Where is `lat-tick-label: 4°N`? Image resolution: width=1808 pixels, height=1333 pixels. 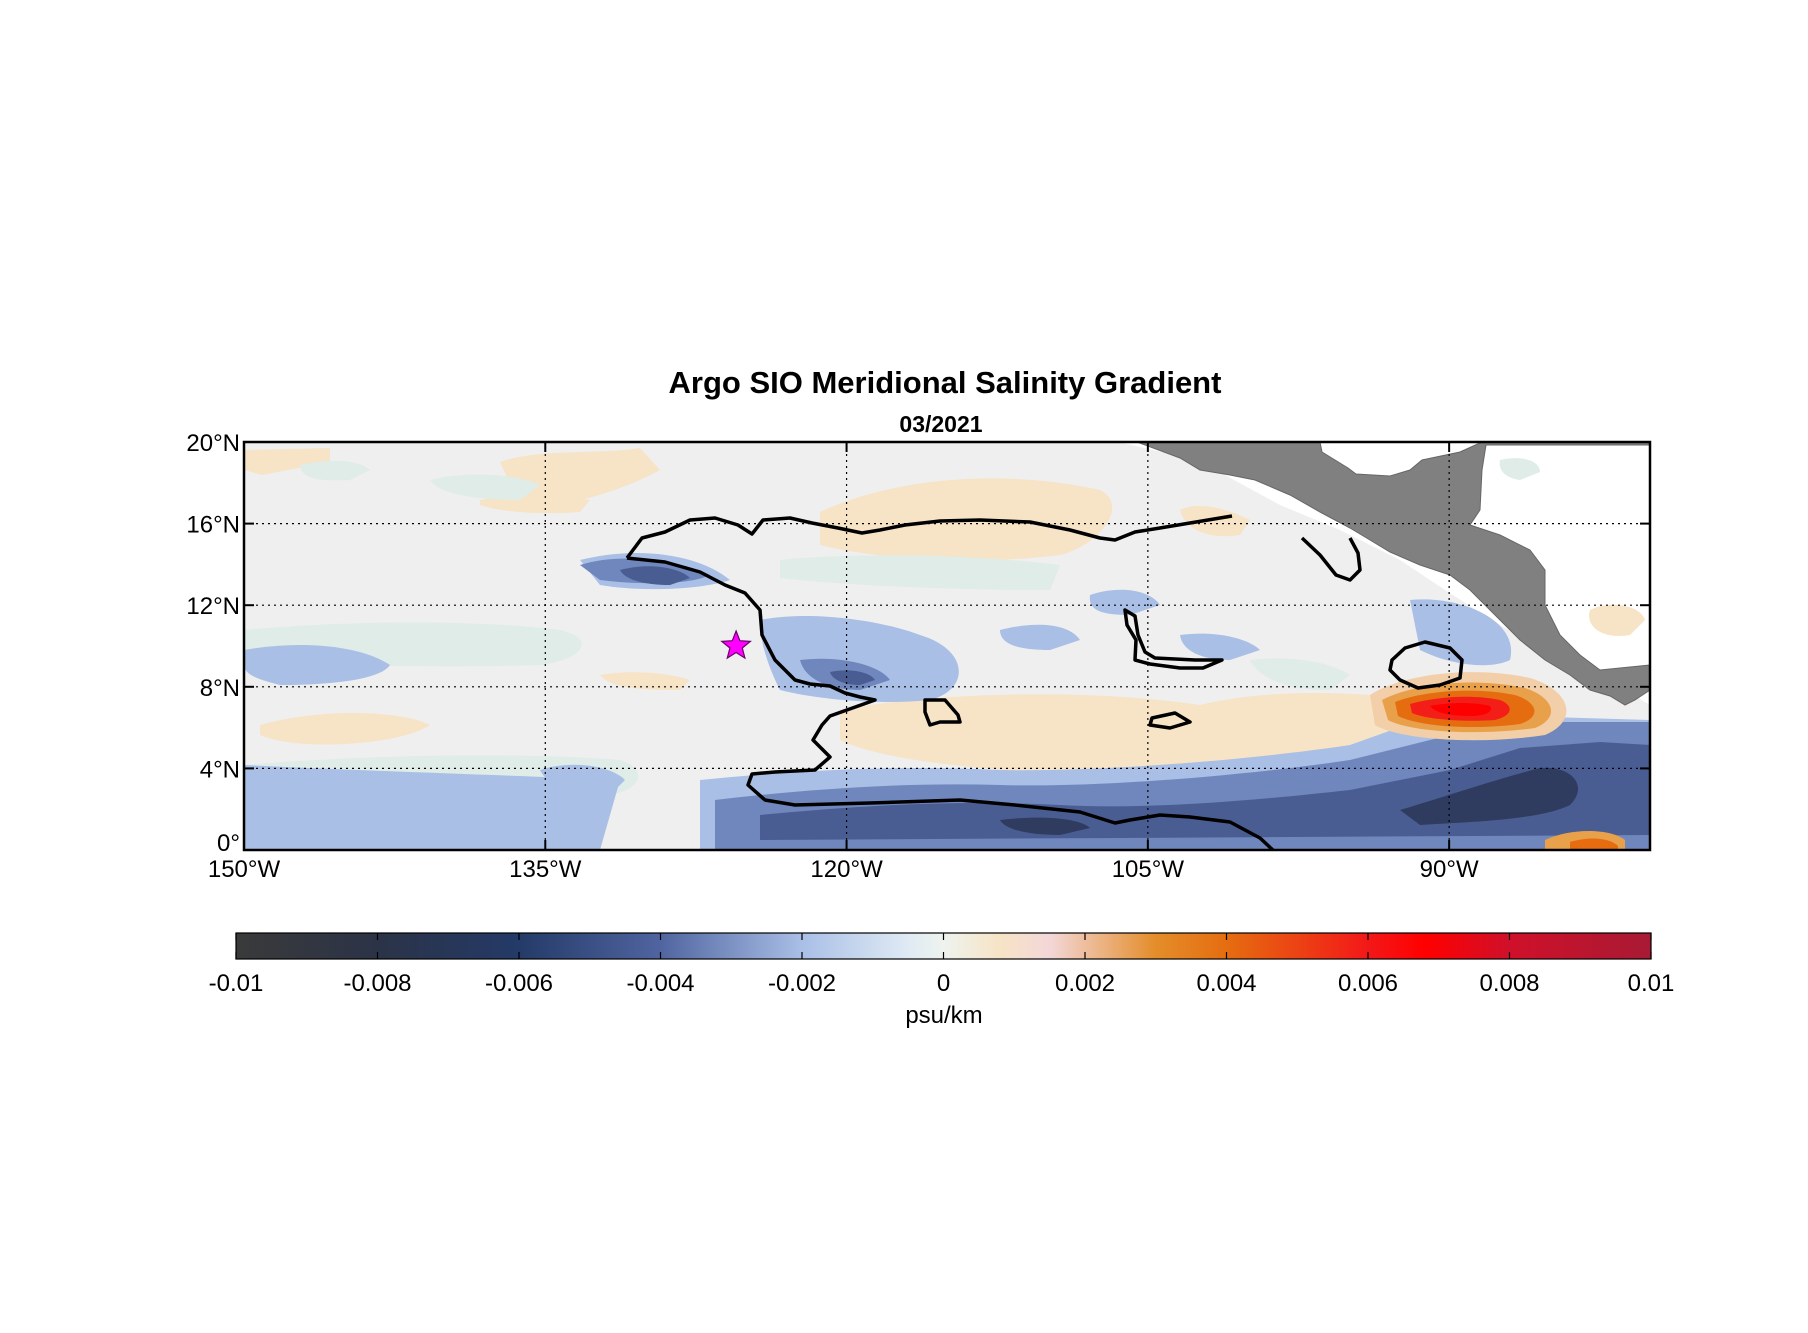
lat-tick-label: 4°N is located at coordinates (220, 769).